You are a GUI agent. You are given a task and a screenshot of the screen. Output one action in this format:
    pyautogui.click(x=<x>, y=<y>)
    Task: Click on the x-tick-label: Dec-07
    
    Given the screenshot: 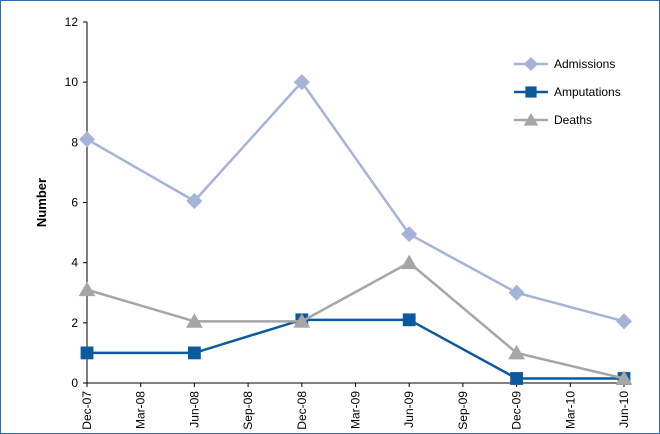 What is the action you would take?
    pyautogui.click(x=87, y=410)
    